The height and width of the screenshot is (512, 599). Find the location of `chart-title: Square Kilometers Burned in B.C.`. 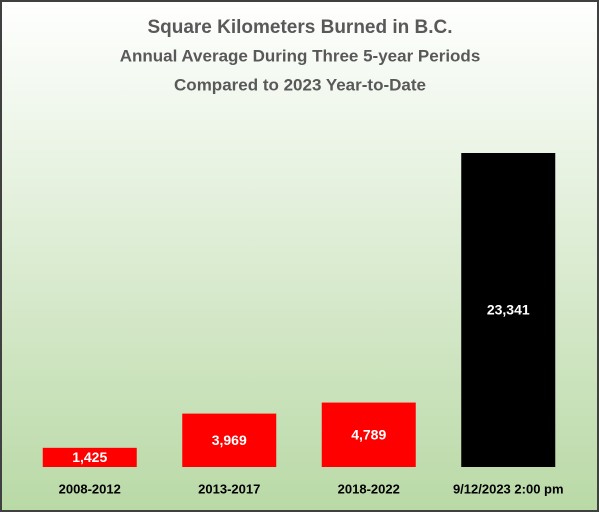

chart-title: Square Kilometers Burned in B.C. is located at coordinates (299, 27).